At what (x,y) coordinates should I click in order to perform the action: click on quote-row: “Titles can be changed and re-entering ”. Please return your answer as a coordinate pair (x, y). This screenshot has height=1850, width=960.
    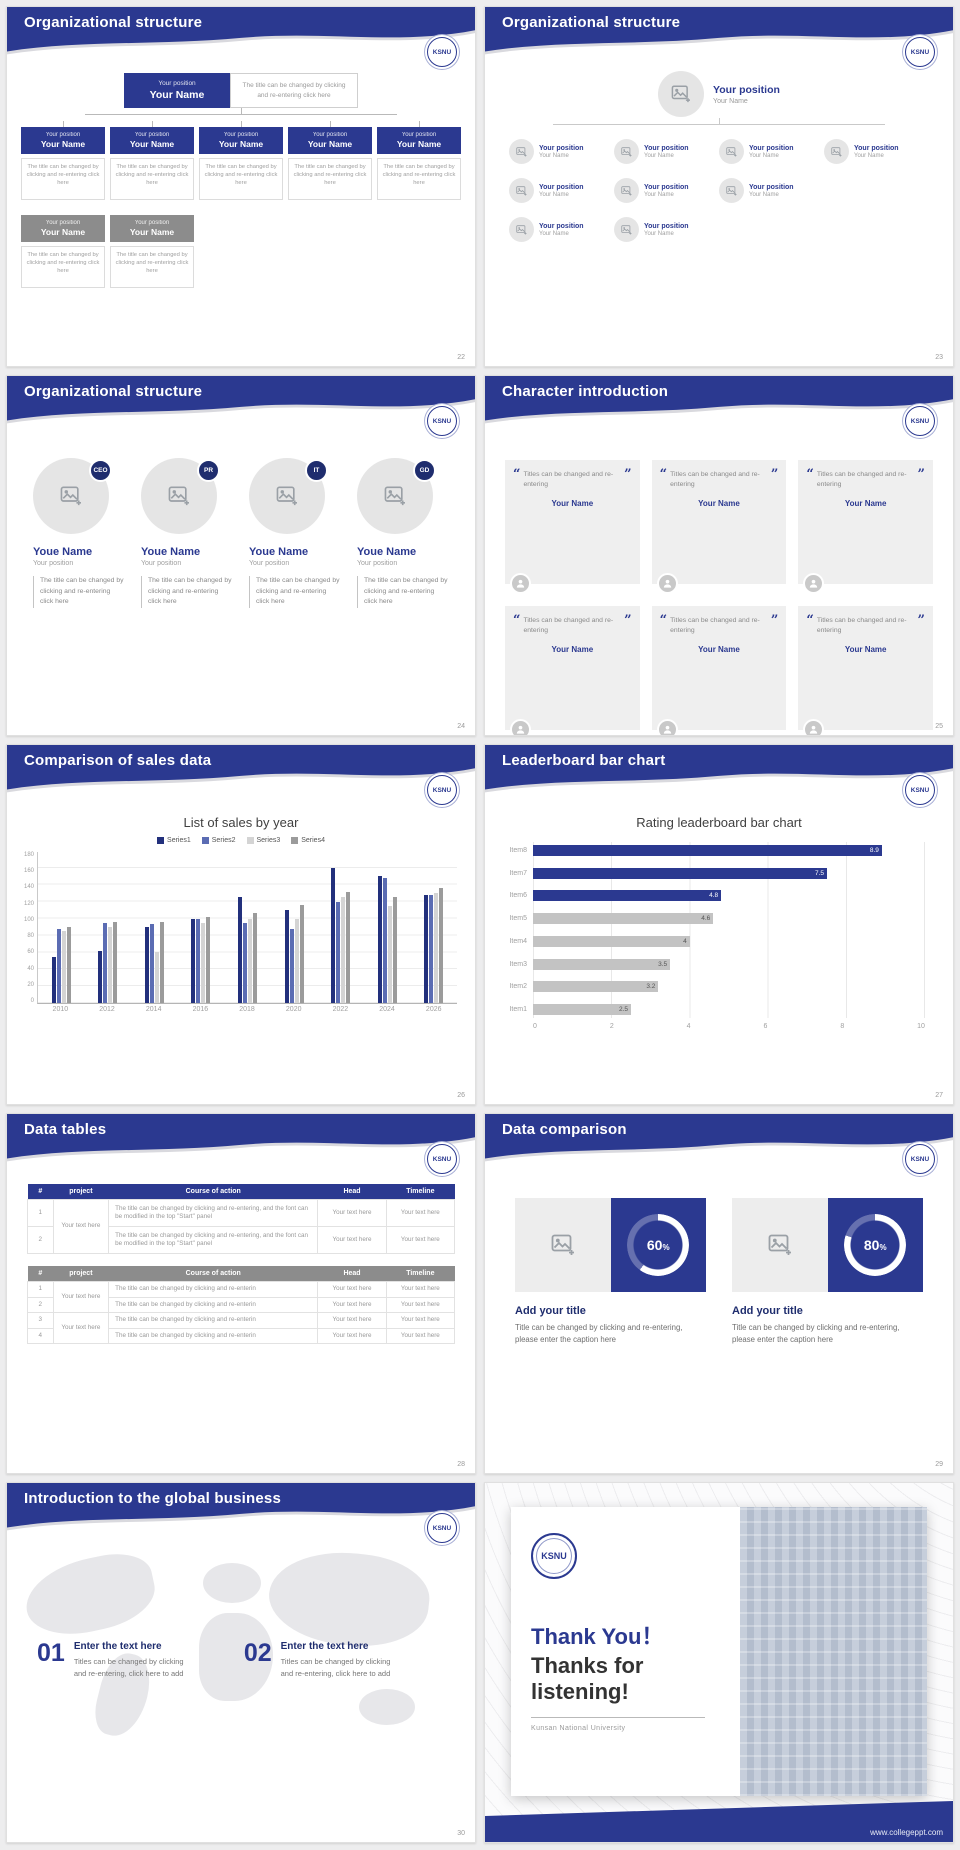
    Looking at the image, I should click on (719, 625).